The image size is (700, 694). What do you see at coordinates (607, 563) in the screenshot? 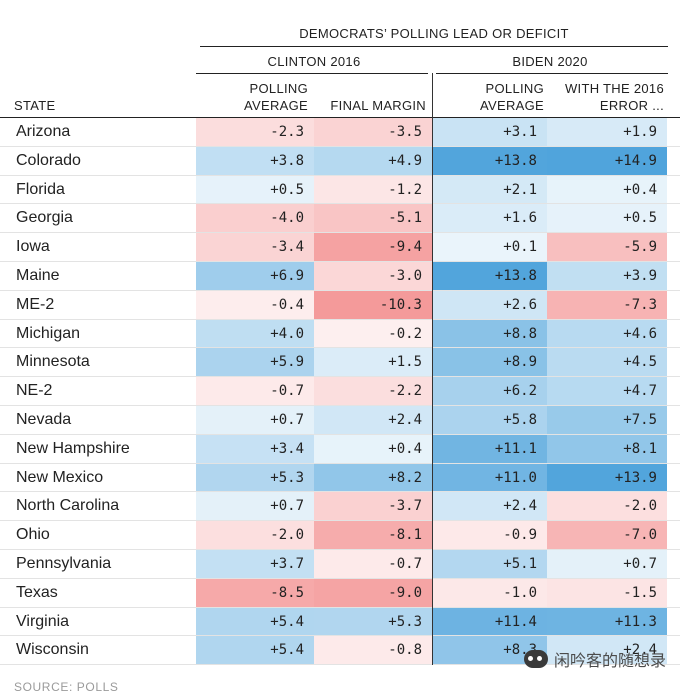
I see `biden-with-2016-error-cell: +0.7` at bounding box center [607, 563].